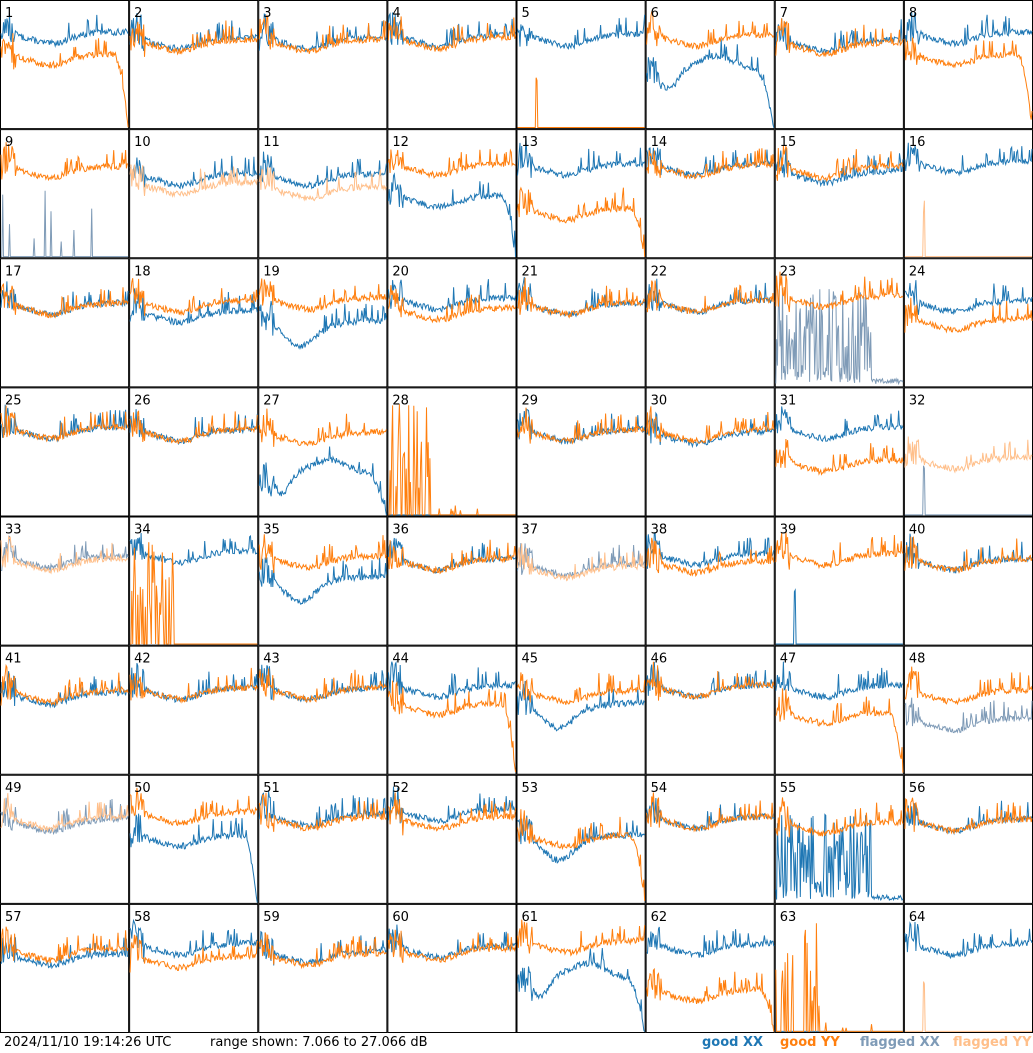  Describe the element at coordinates (400, 142) in the screenshot. I see `panel-label: 12` at that location.